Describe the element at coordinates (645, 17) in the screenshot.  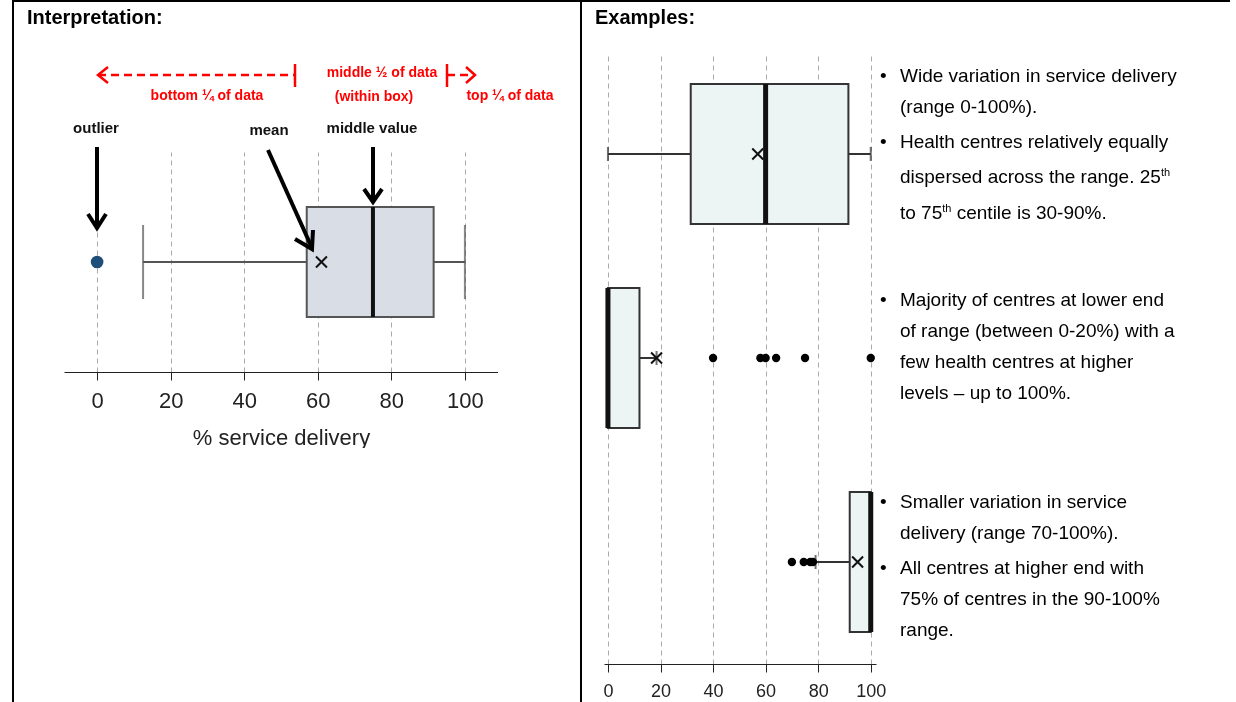
I see `chart-title: Examples:` at that location.